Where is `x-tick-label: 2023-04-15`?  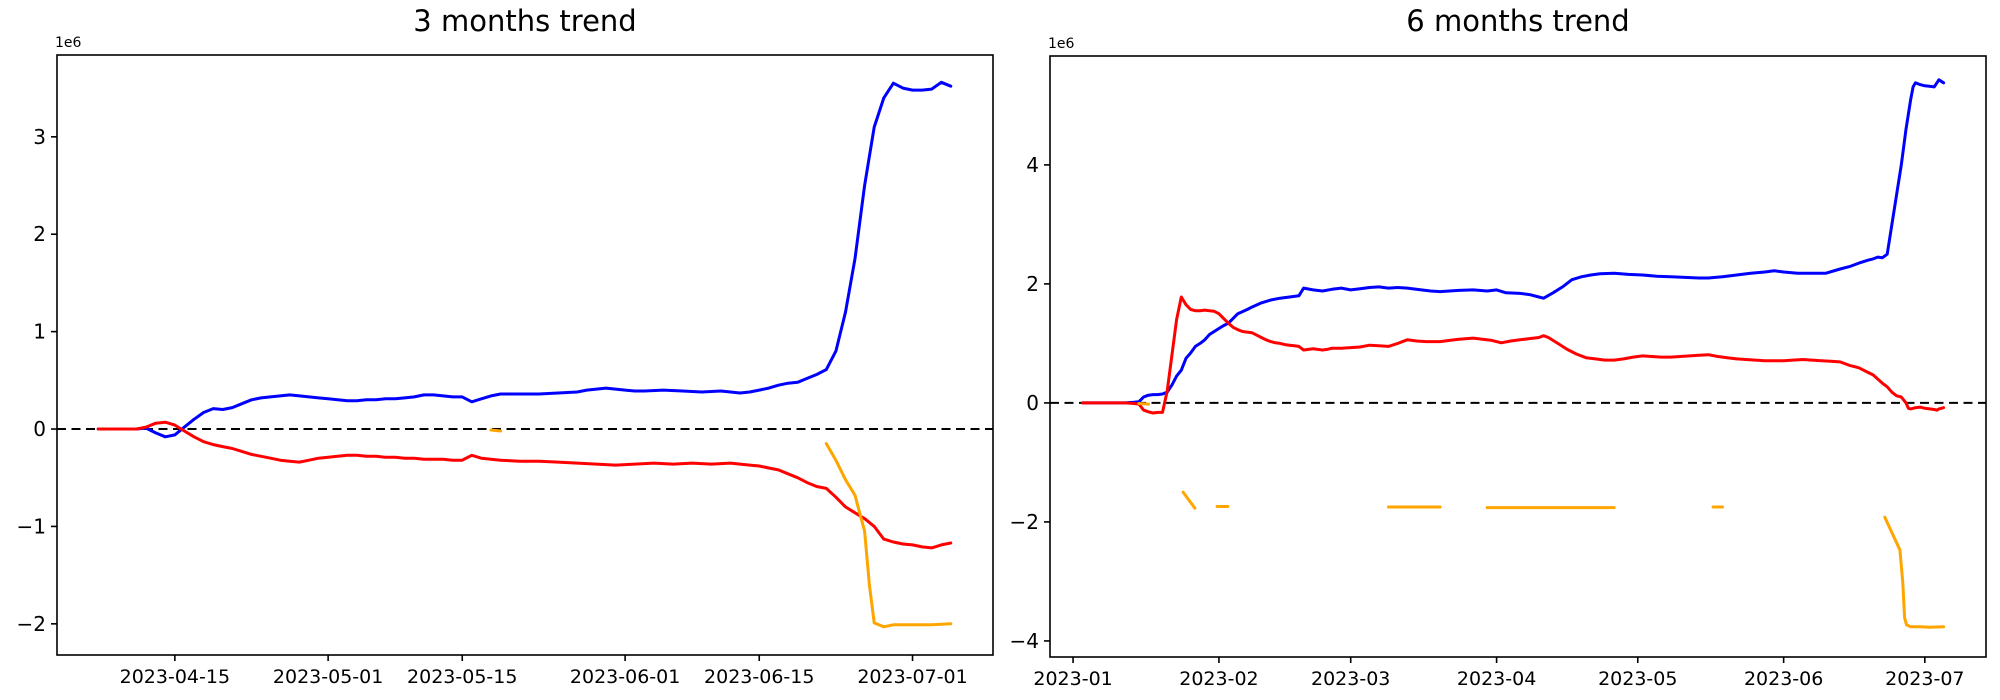 x-tick-label: 2023-04-15 is located at coordinates (175, 677).